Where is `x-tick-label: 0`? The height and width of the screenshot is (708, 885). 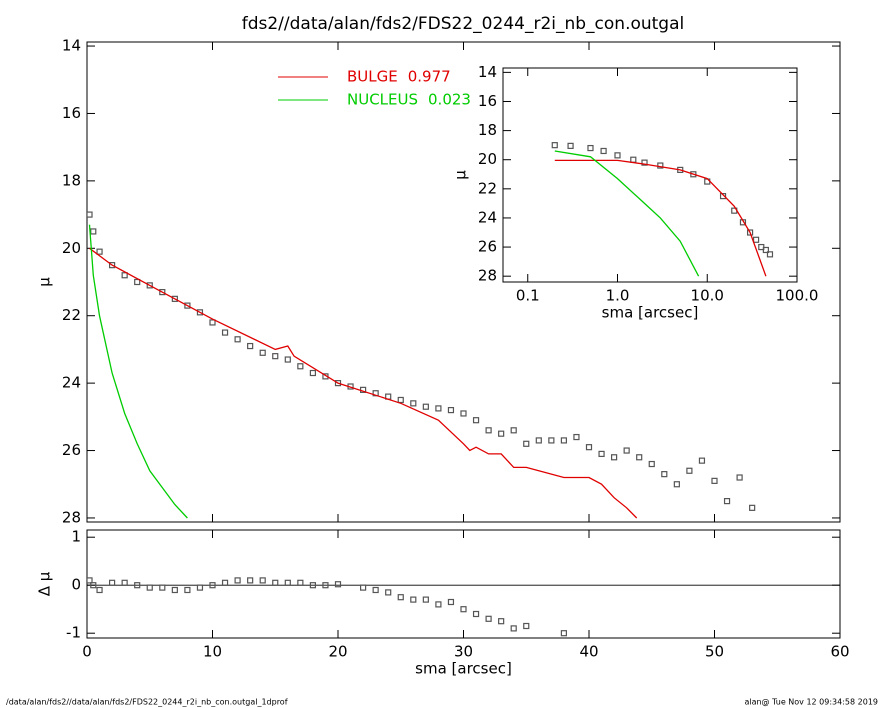 x-tick-label: 0 is located at coordinates (87, 652).